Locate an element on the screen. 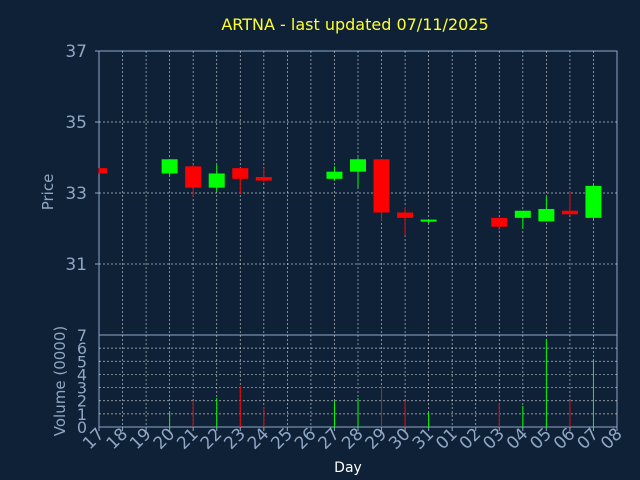 The height and width of the screenshot is (480, 640). volume-tick-label: 5 is located at coordinates (82, 361).